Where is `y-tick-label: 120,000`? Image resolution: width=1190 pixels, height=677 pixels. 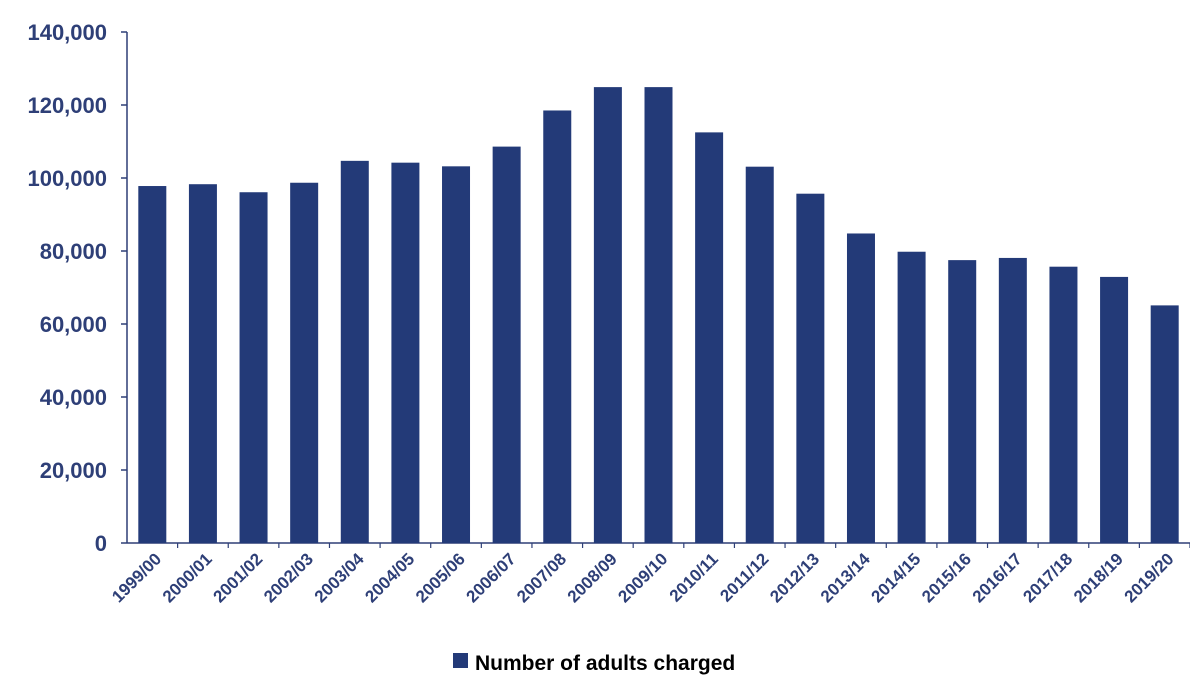 y-tick-label: 120,000 is located at coordinates (67, 105).